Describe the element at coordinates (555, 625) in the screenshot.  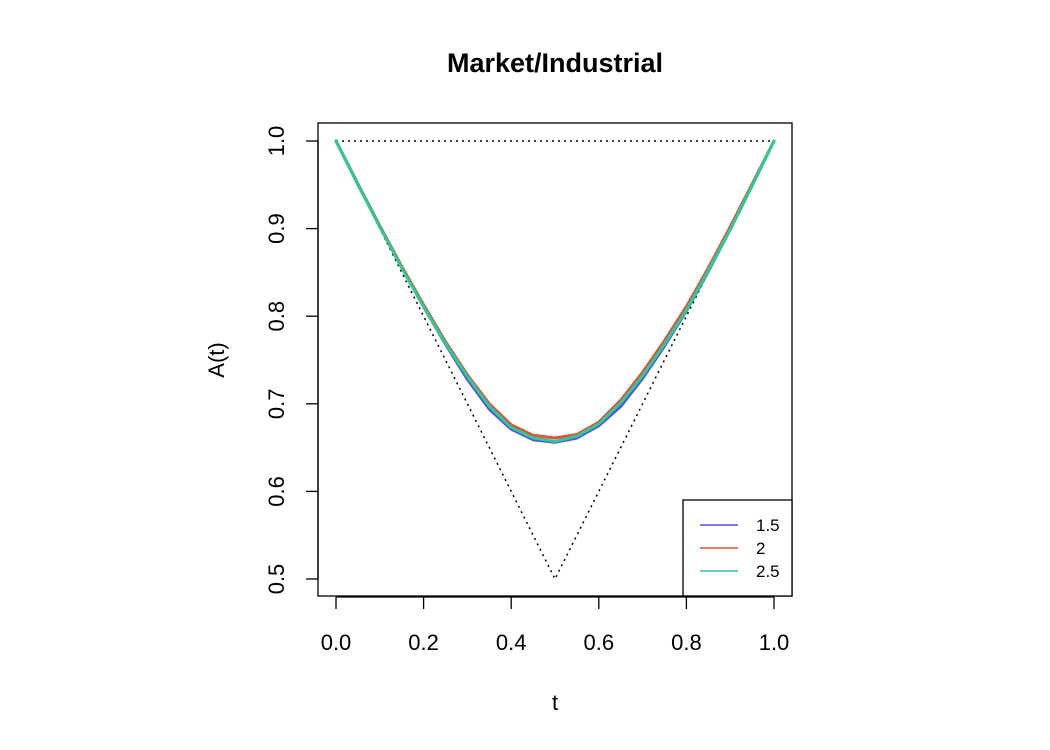
I see `x-axis: 0.0 0.2 0.4 0.6 0.8 1.0` at that location.